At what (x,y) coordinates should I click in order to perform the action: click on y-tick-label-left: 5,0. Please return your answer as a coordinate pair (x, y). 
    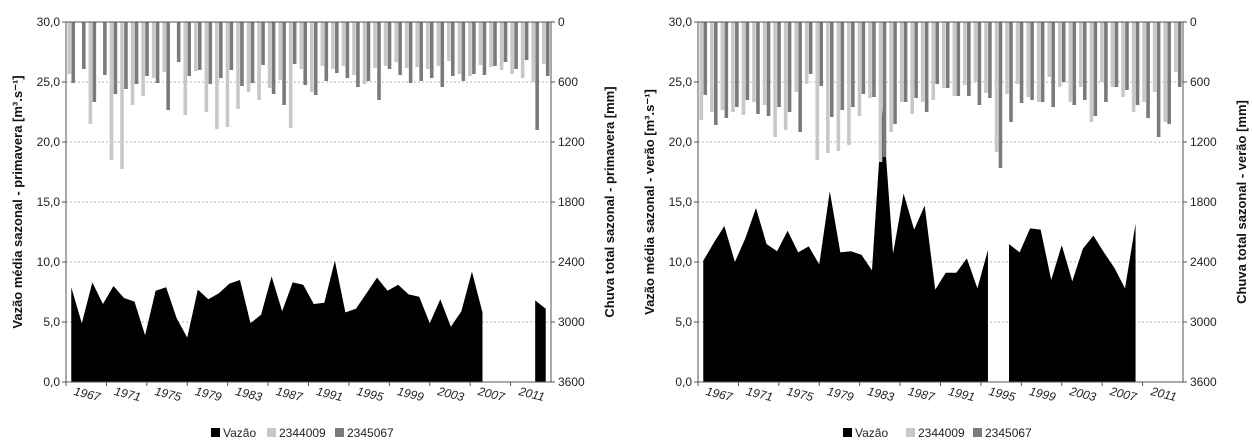
    Looking at the image, I should click on (51, 322).